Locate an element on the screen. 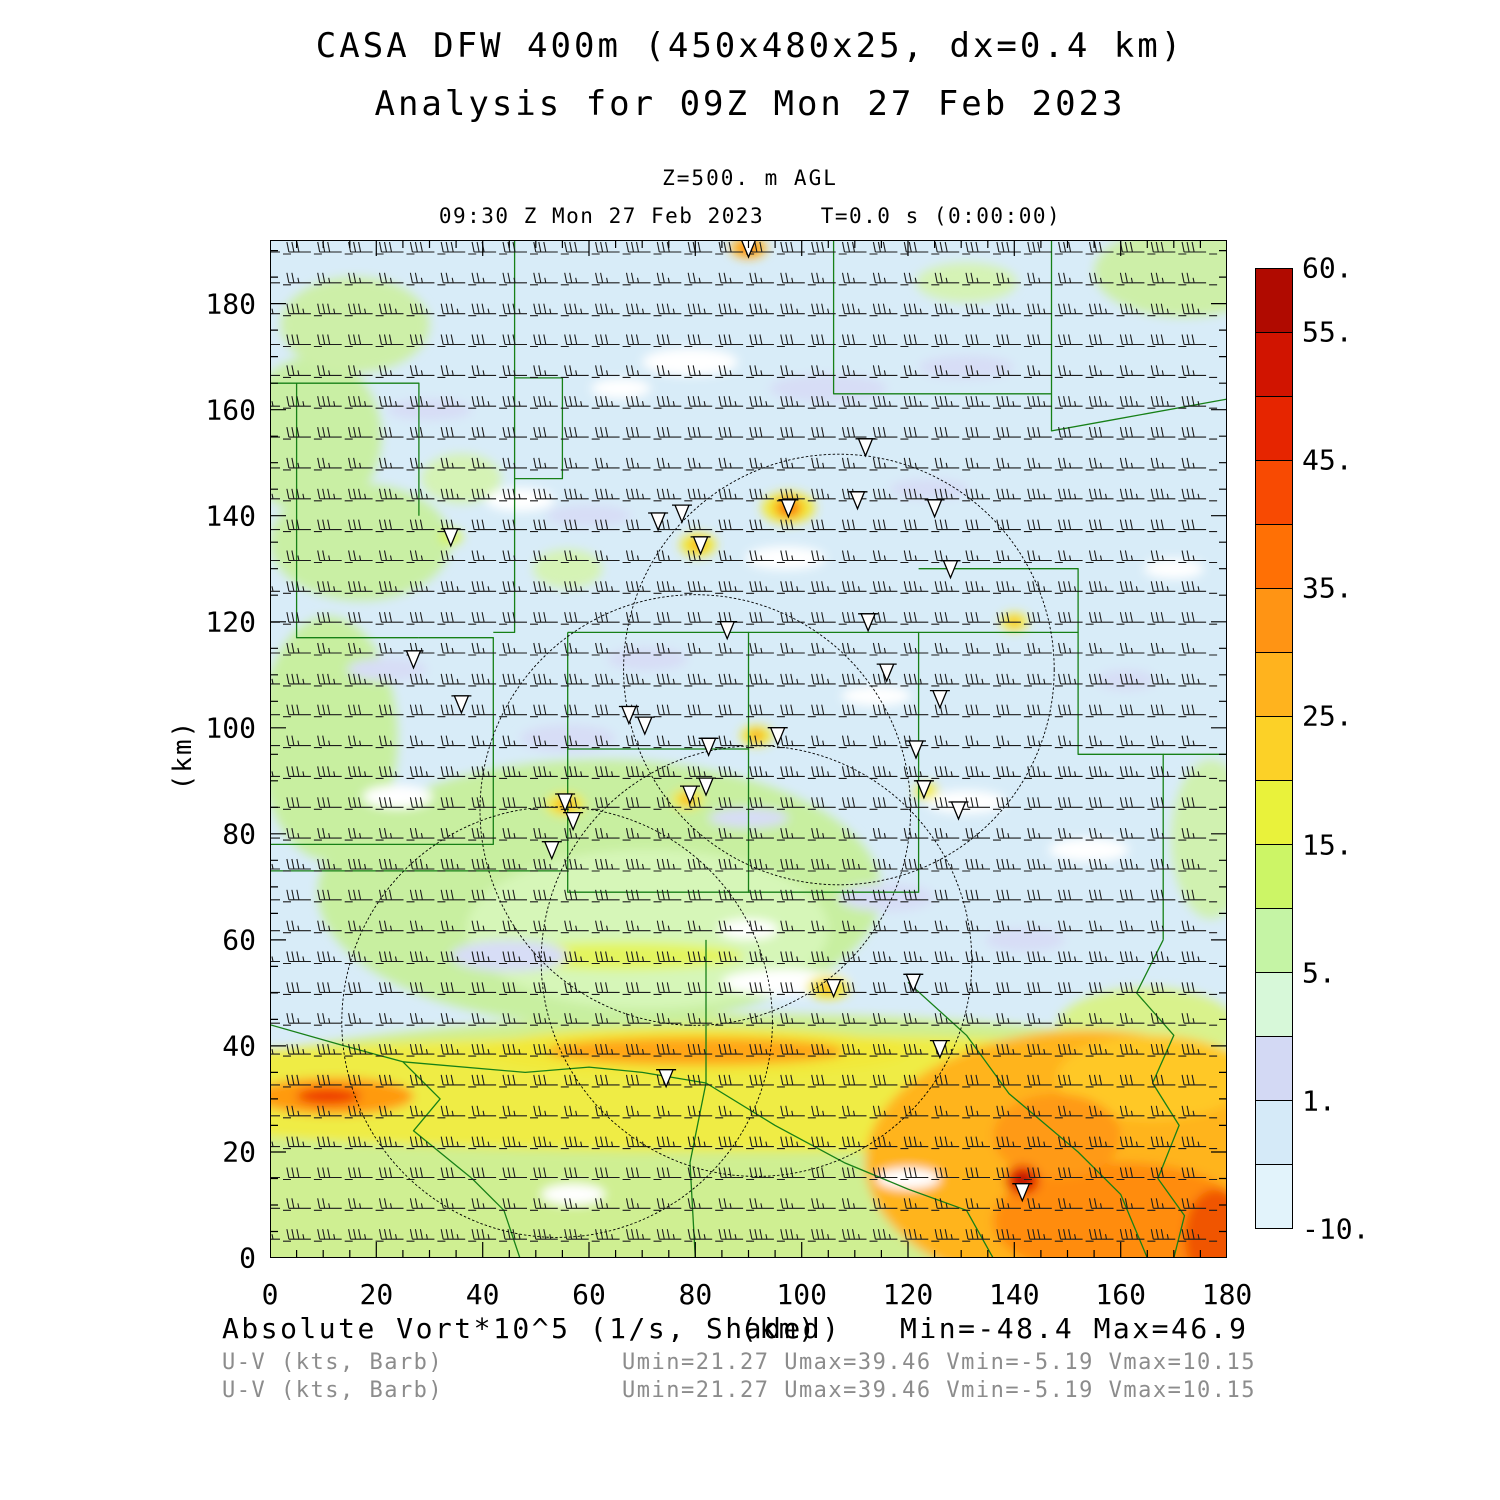 The image size is (1500, 1500). x-tick-label: 160 is located at coordinates (1120, 1294).